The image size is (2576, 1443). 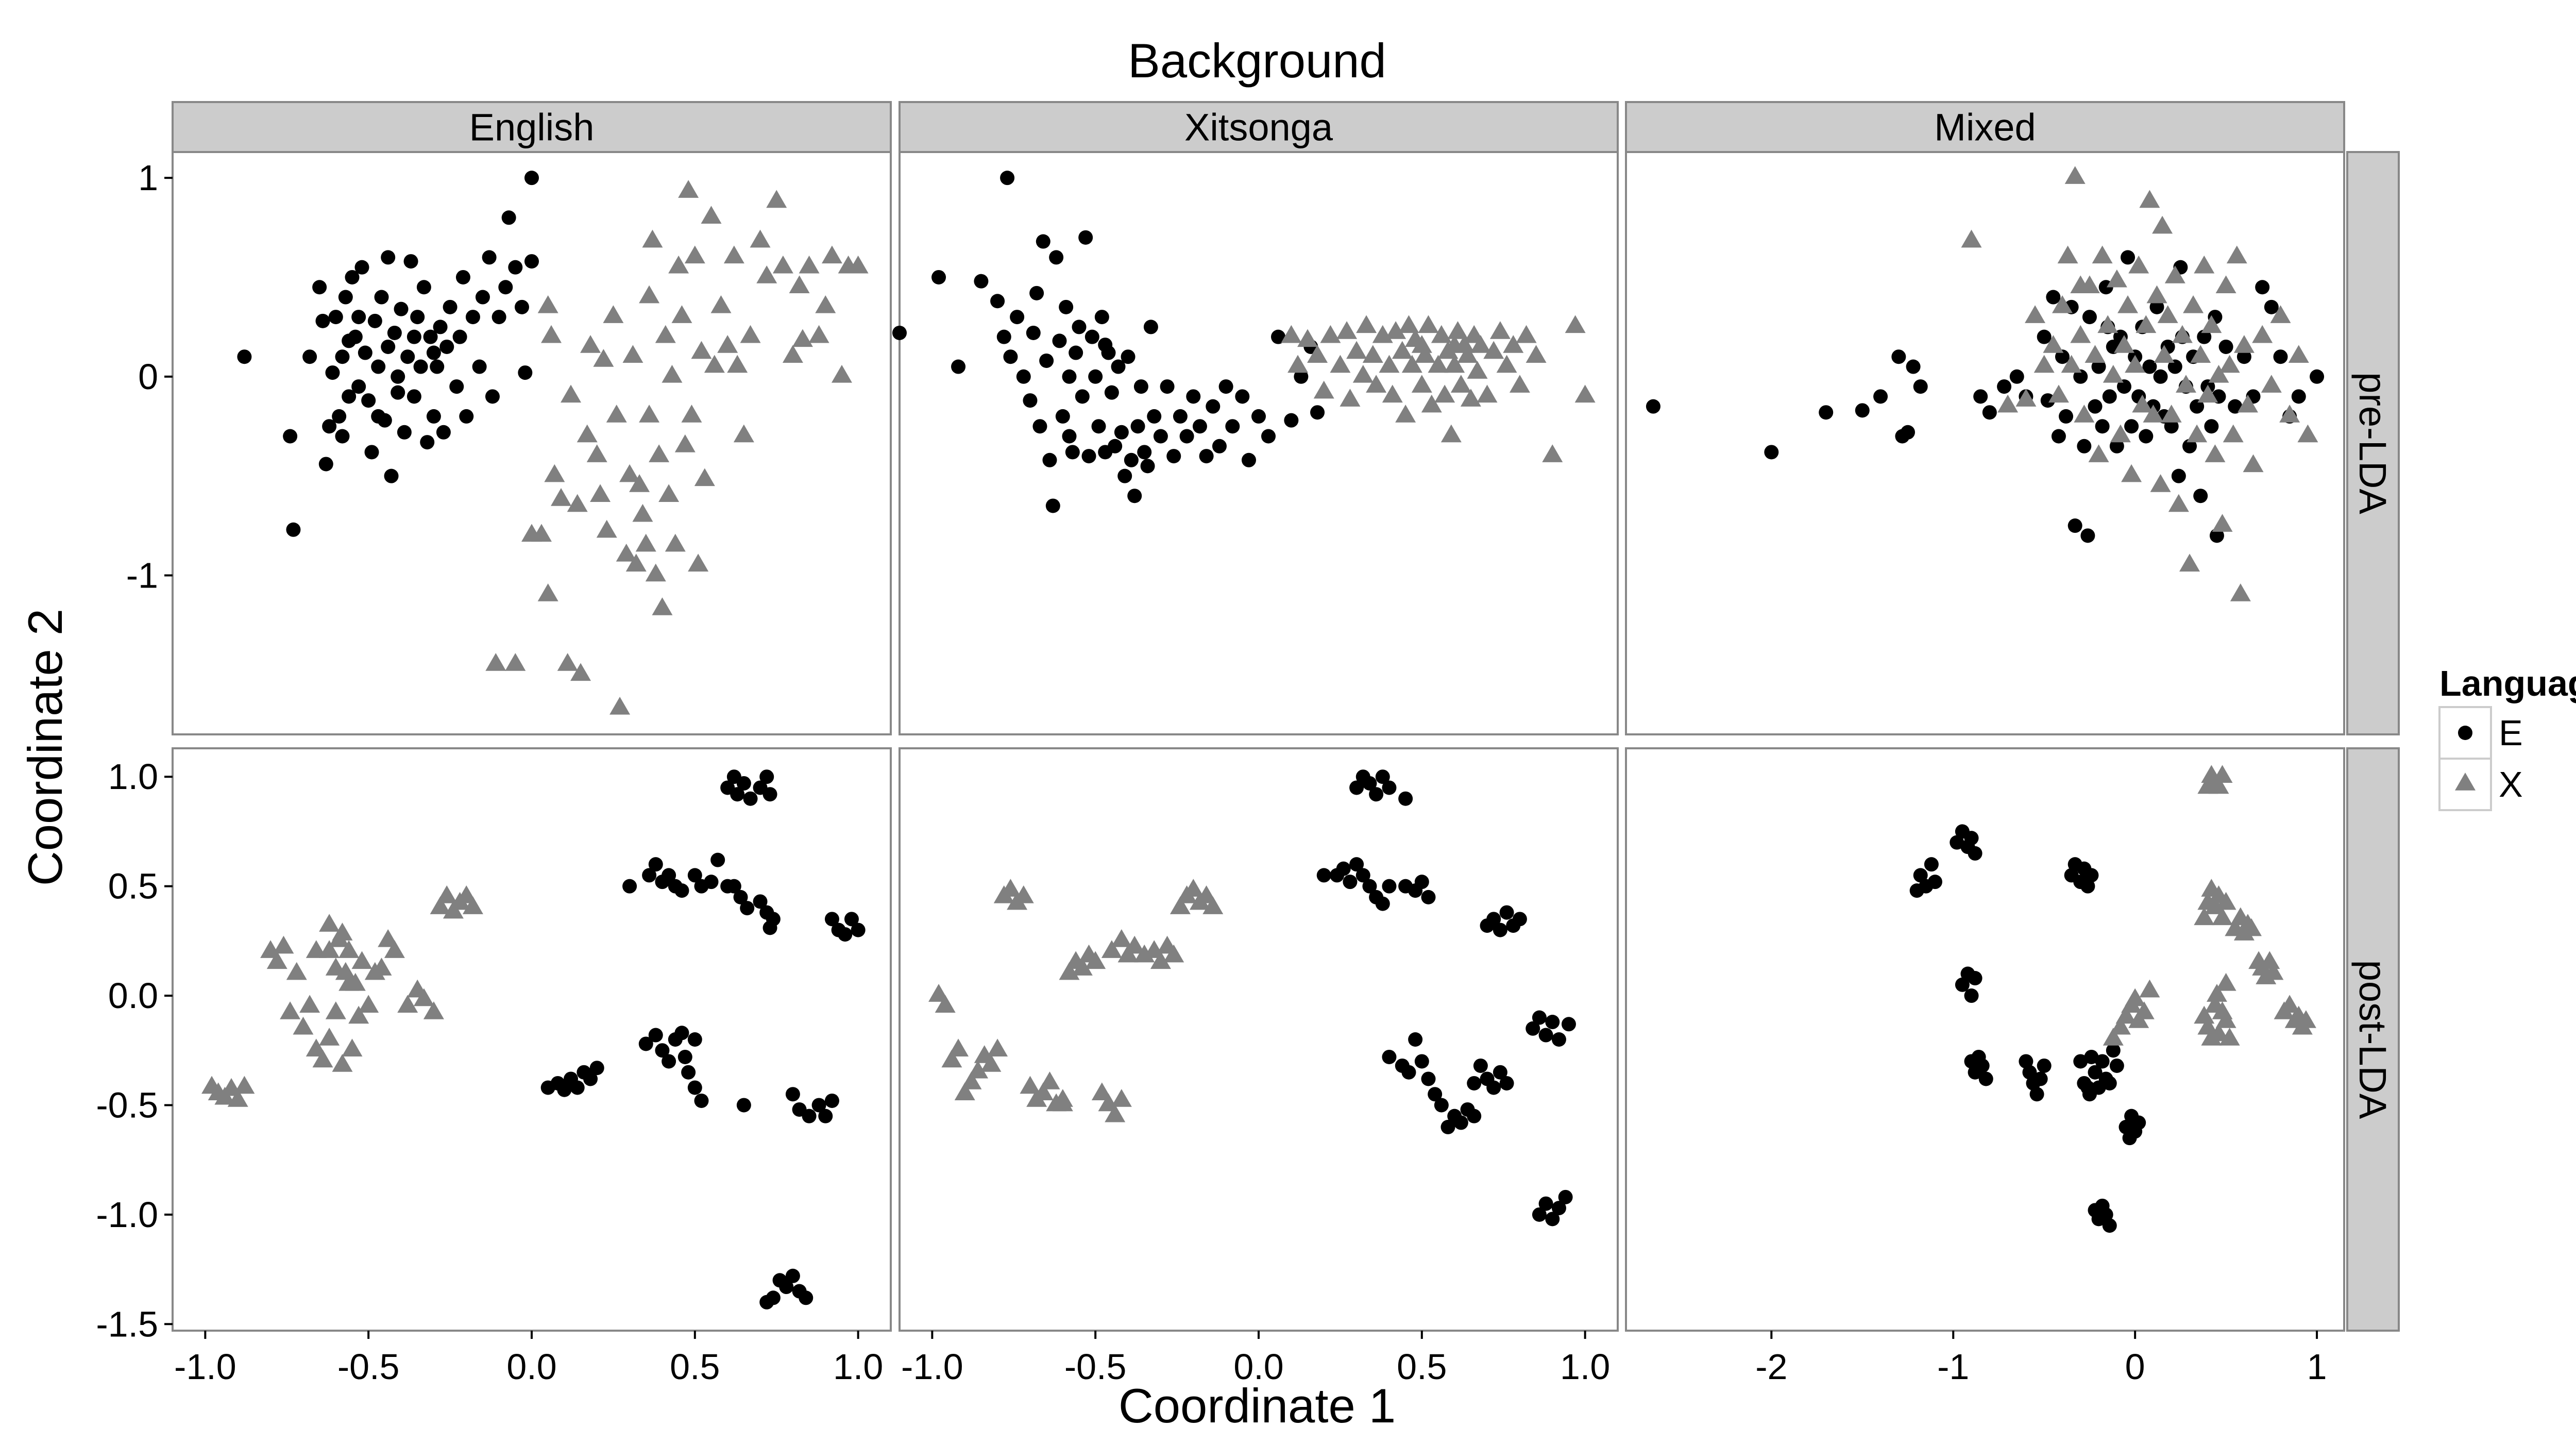 I want to click on column-strip-label: Mixed, so click(x=1985, y=127).